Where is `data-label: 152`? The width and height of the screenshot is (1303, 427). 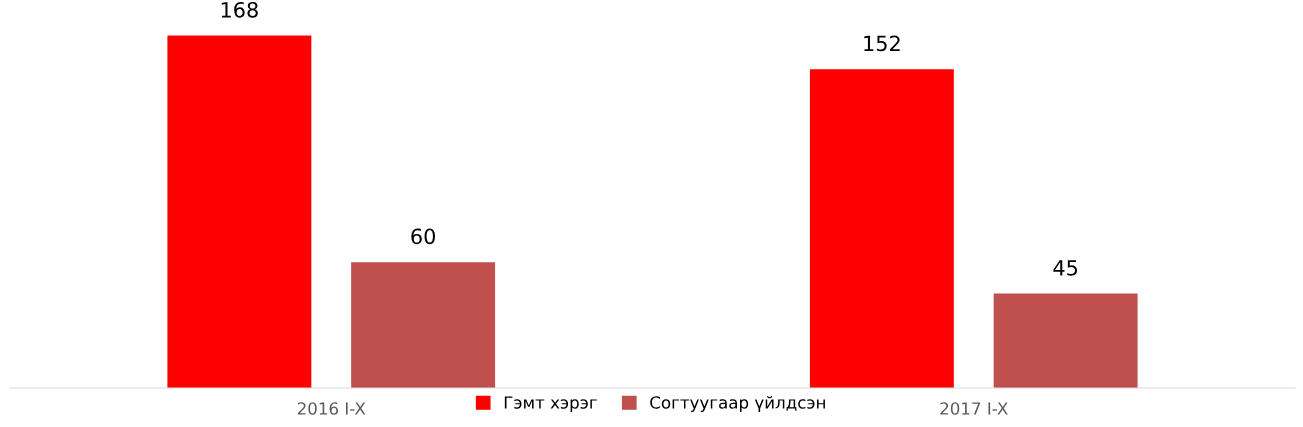
data-label: 152 is located at coordinates (882, 43).